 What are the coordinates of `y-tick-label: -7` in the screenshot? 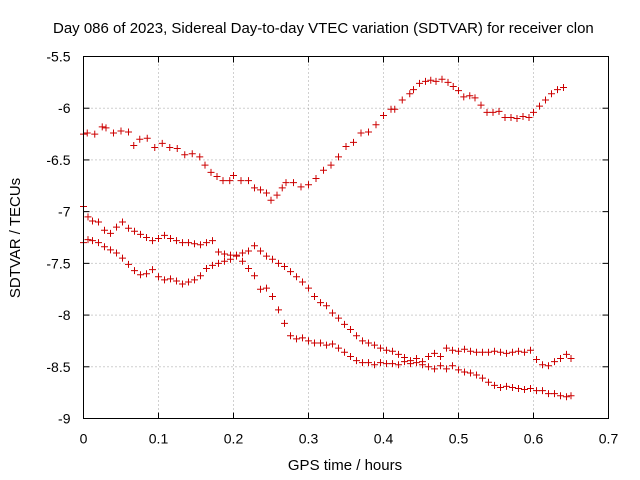 It's located at (64, 212).